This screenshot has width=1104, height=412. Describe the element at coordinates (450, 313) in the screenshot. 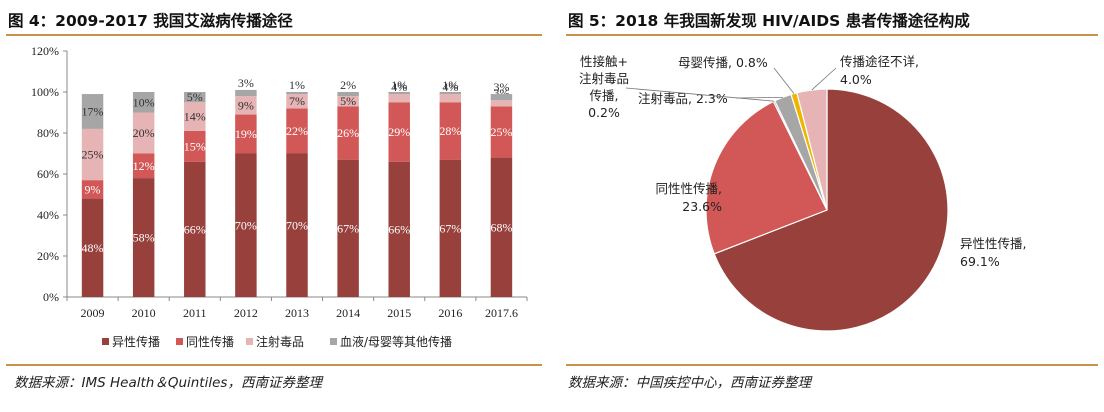

I see `x-tick-label: 2016` at that location.